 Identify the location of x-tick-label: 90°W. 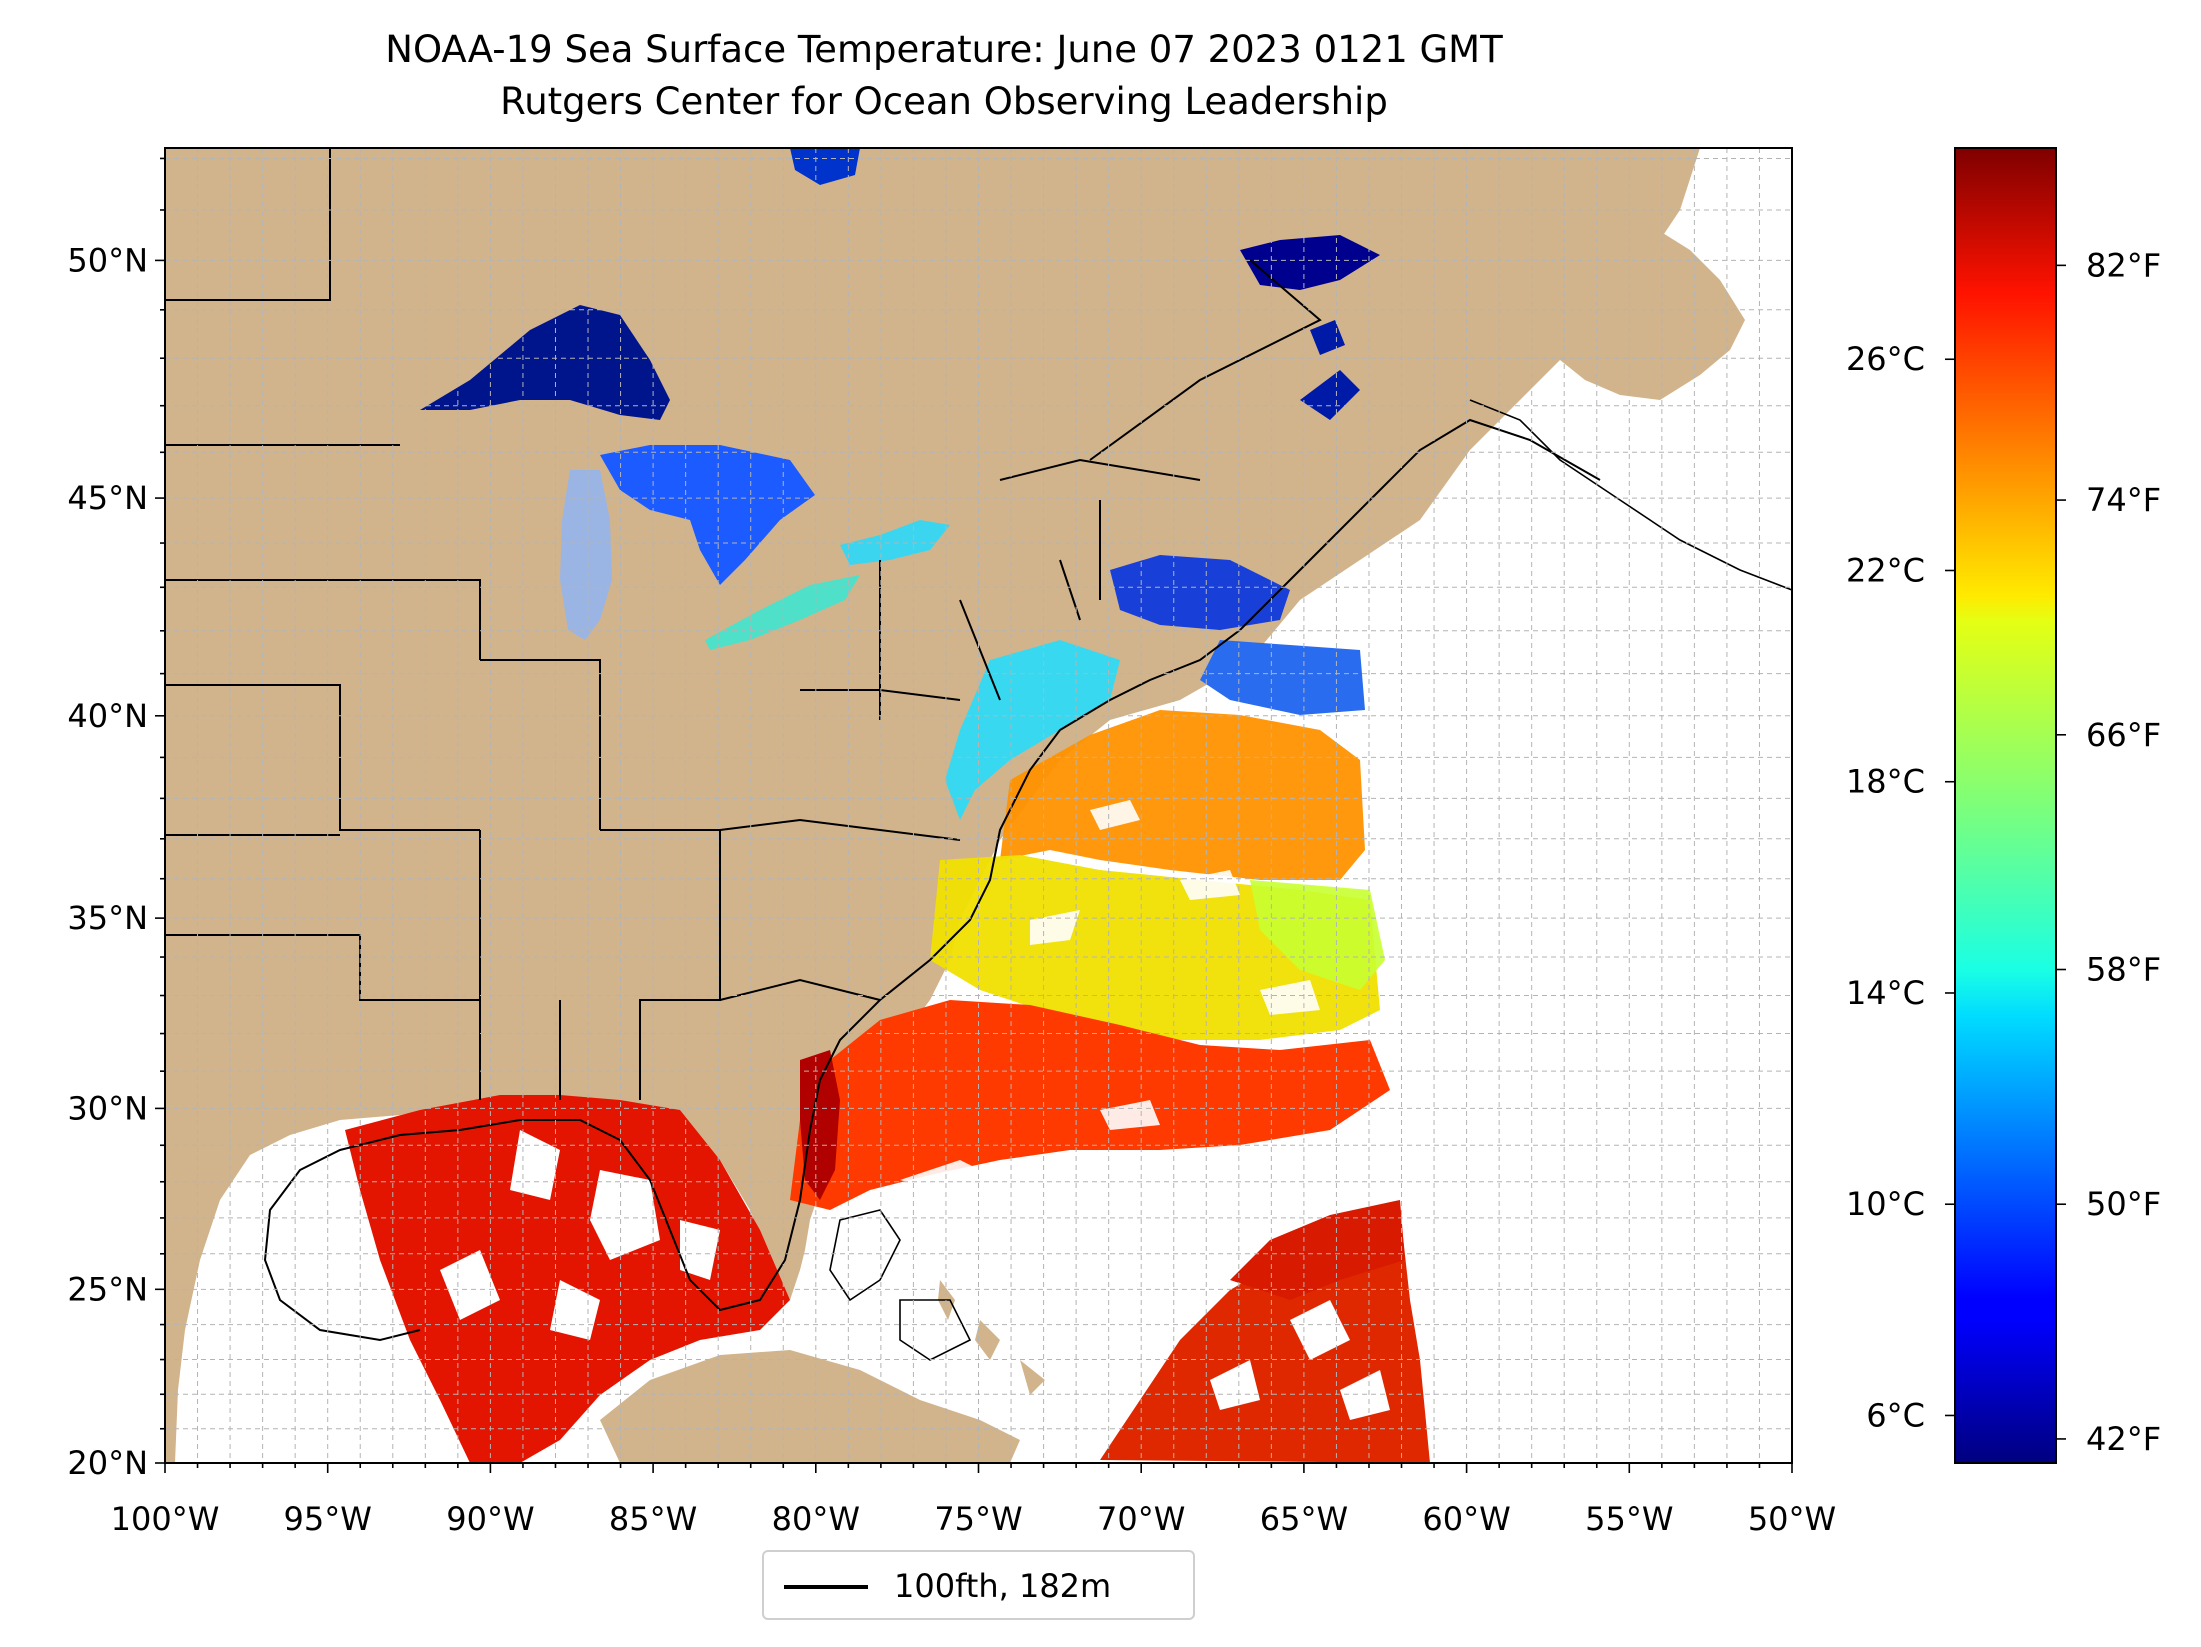
(490, 1519).